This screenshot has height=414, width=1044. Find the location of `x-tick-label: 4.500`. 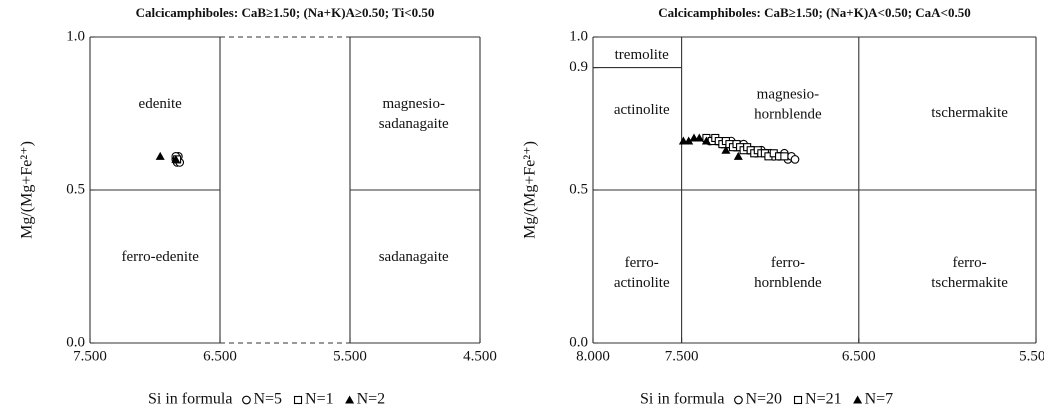

x-tick-label: 4.500 is located at coordinates (480, 356).